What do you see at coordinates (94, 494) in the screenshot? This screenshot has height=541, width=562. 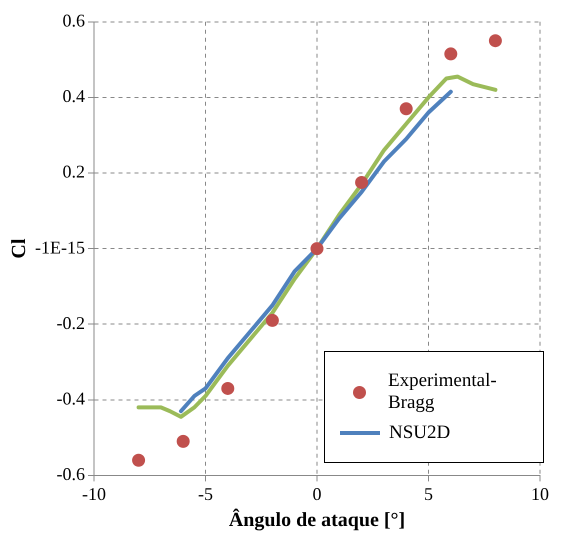 I see `x-tick-label: -10` at bounding box center [94, 494].